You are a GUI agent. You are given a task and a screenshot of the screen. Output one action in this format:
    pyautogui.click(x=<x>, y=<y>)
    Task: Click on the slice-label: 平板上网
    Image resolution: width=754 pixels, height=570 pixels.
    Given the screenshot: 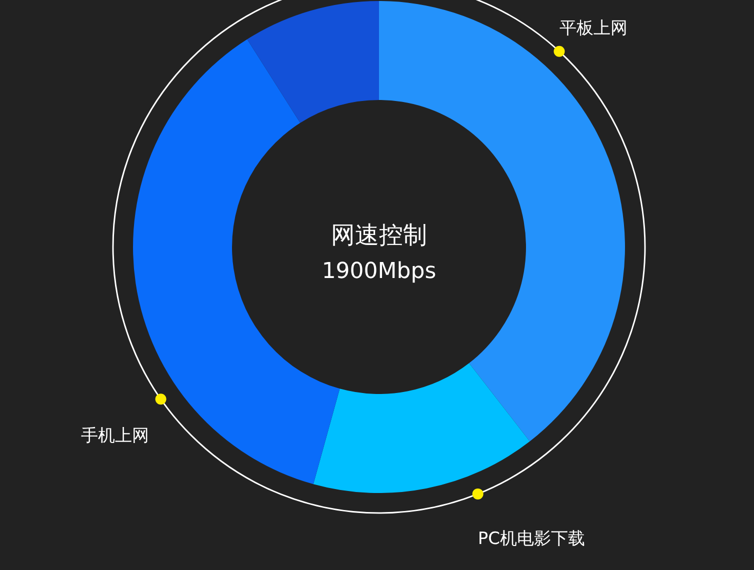 What is the action you would take?
    pyautogui.click(x=593, y=28)
    